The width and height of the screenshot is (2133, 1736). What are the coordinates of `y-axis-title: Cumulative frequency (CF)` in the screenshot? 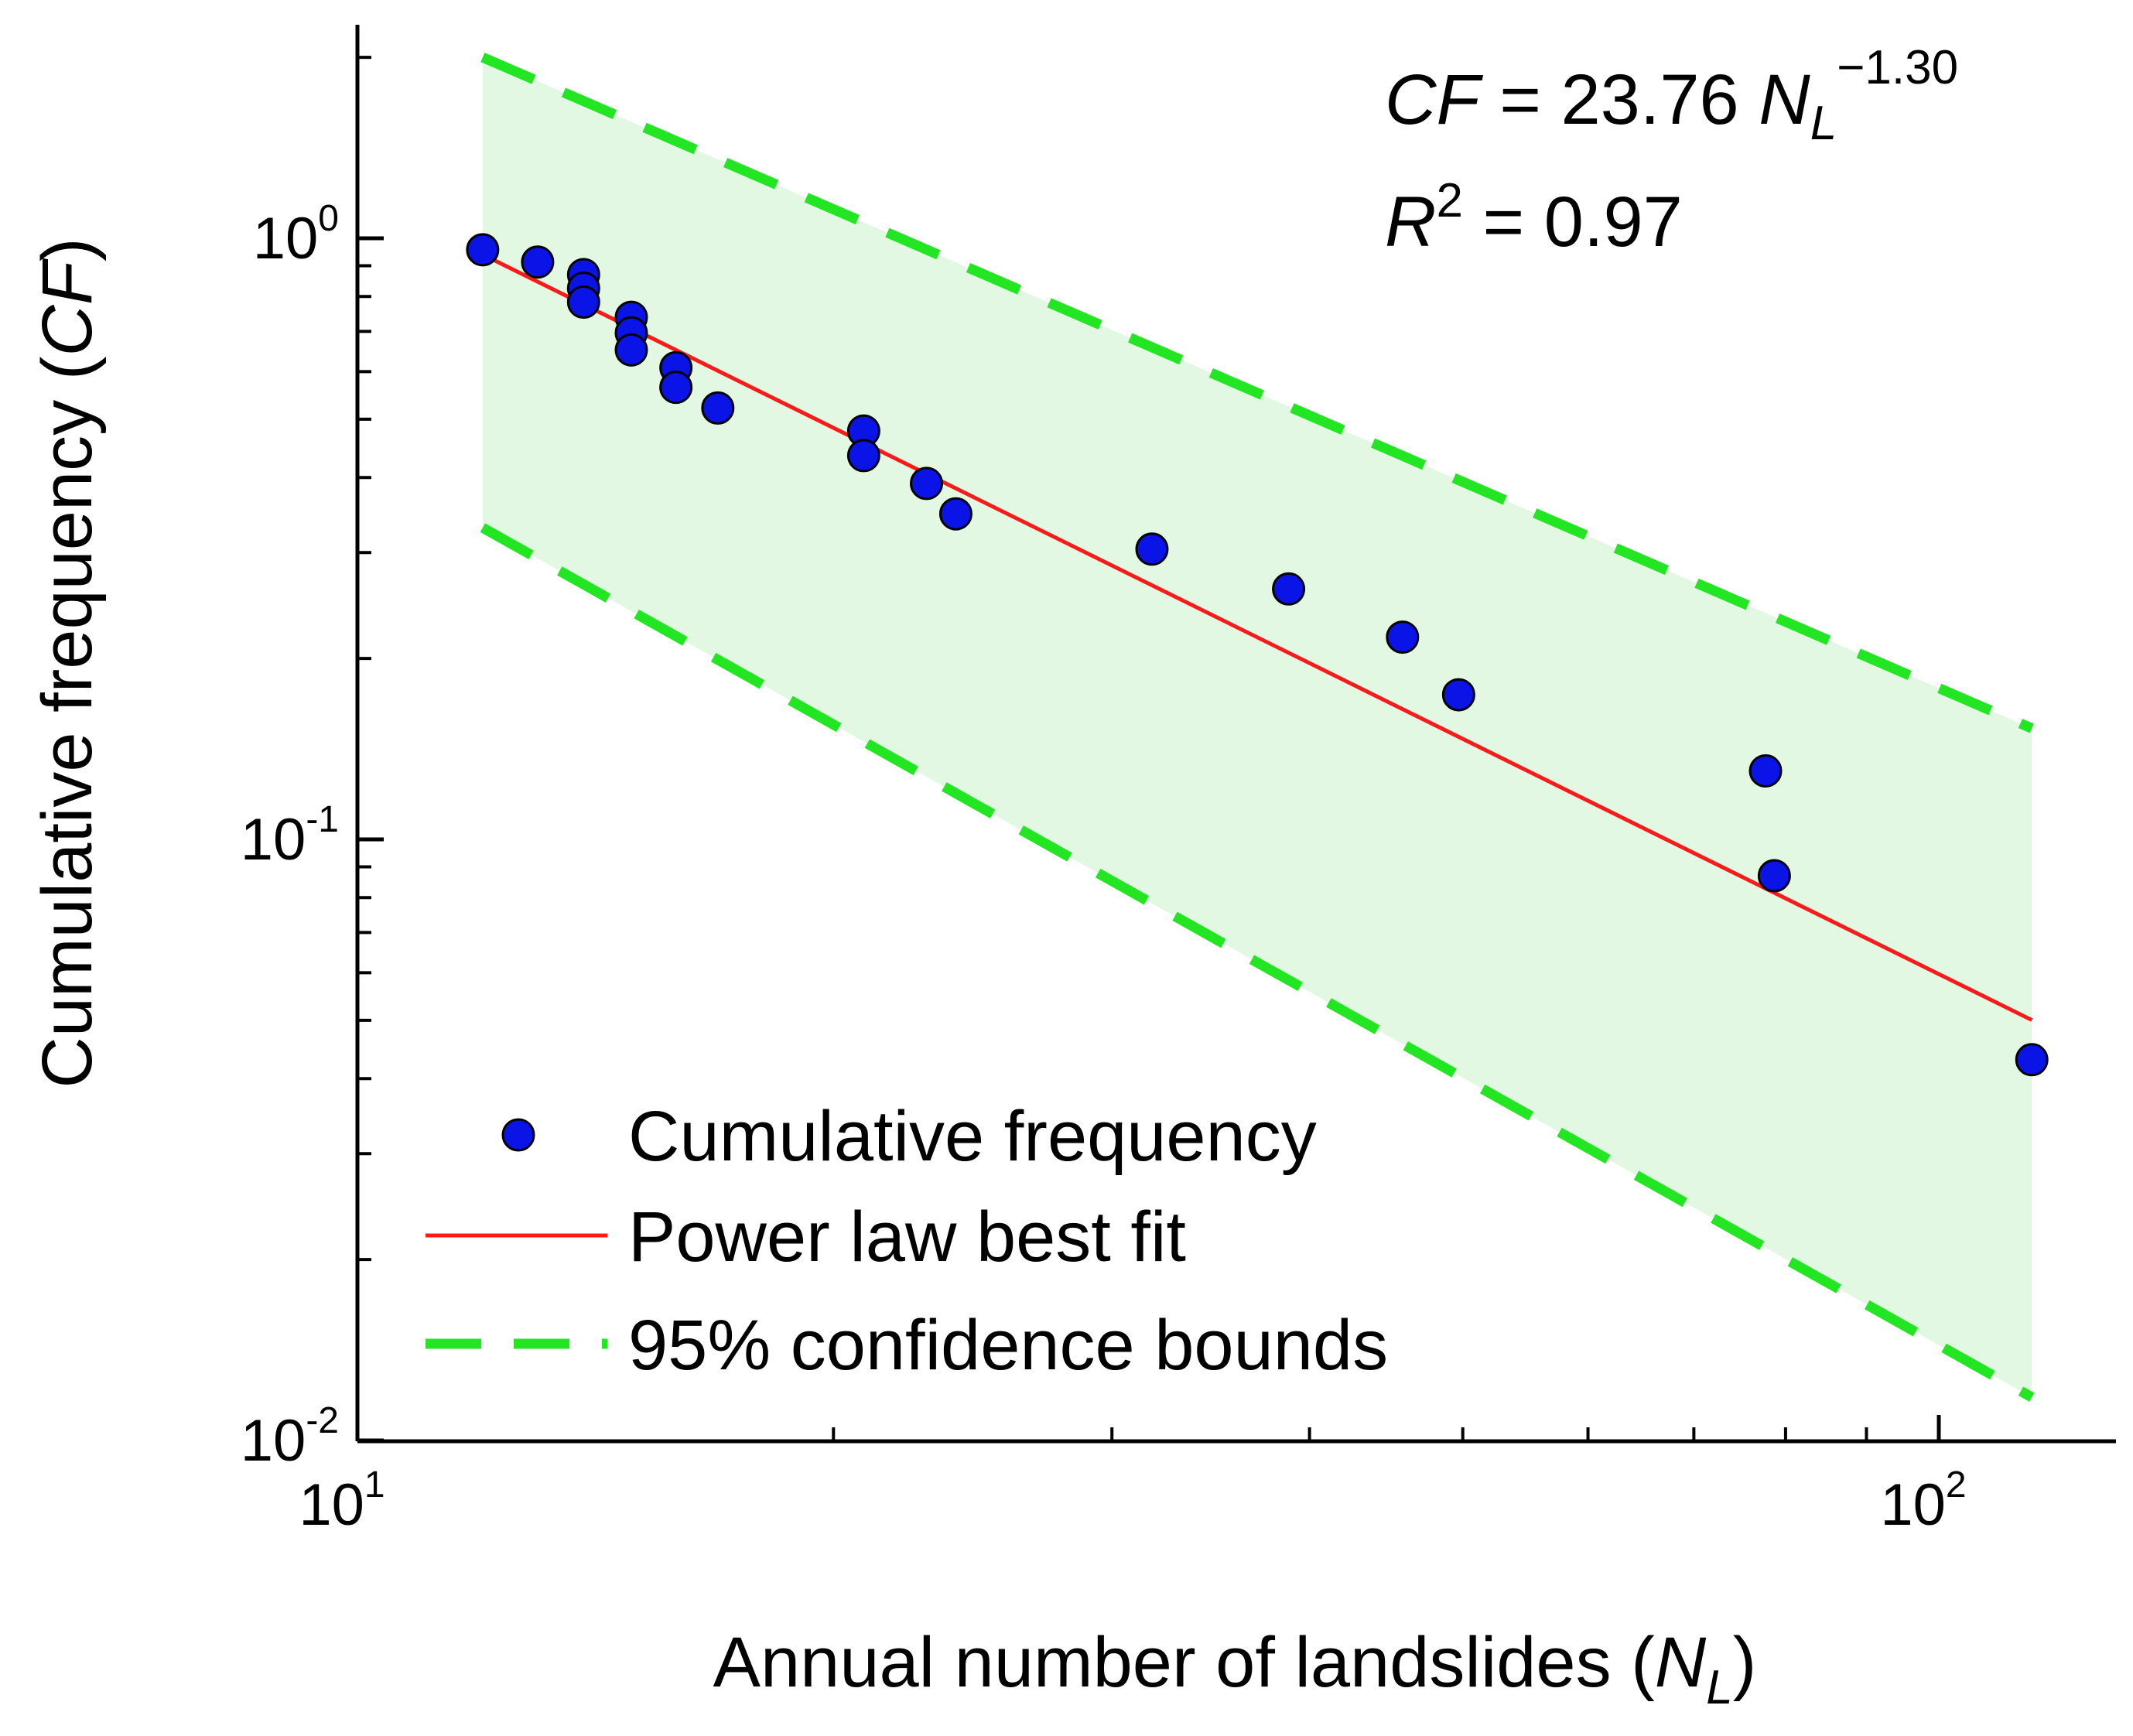 It's located at (67, 663).